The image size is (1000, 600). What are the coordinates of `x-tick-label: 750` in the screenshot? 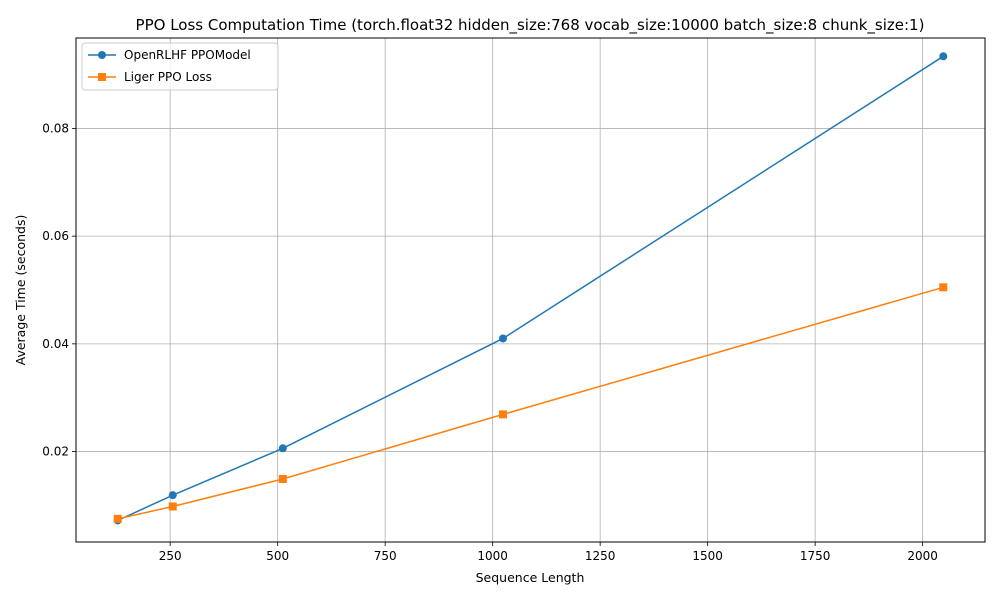 It's located at (385, 556).